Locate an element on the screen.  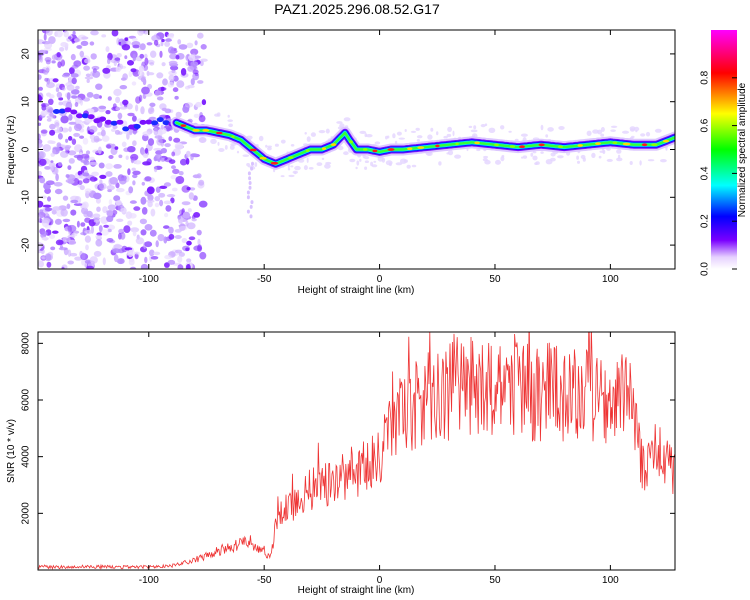
snr-x-tick-label: -50 is located at coordinates (264, 580).